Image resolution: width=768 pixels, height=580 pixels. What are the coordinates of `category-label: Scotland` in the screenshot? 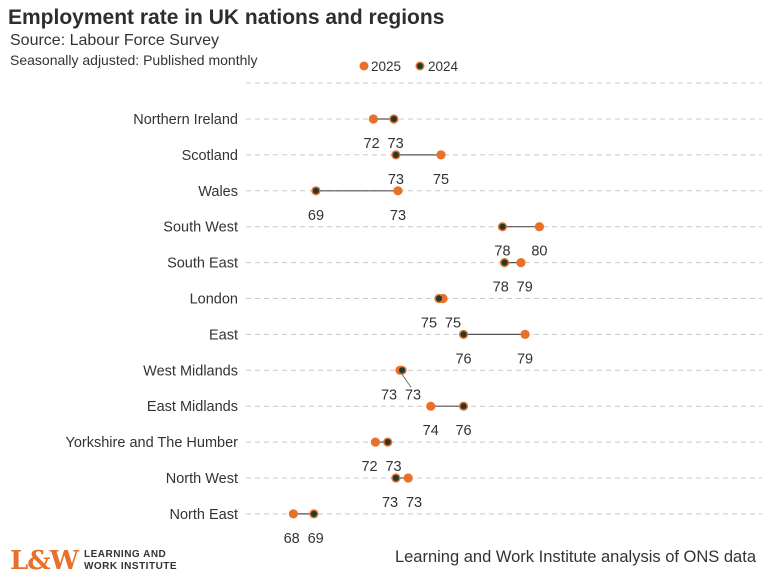 It's located at (210, 156).